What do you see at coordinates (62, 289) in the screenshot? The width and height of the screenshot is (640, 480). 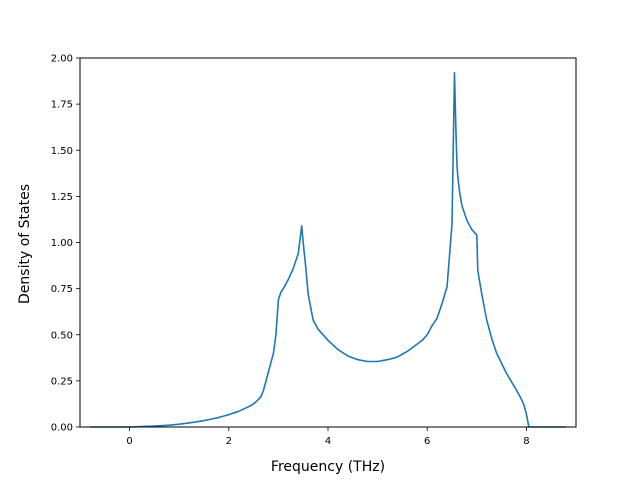 I see `y-tick-label: 0.75` at bounding box center [62, 289].